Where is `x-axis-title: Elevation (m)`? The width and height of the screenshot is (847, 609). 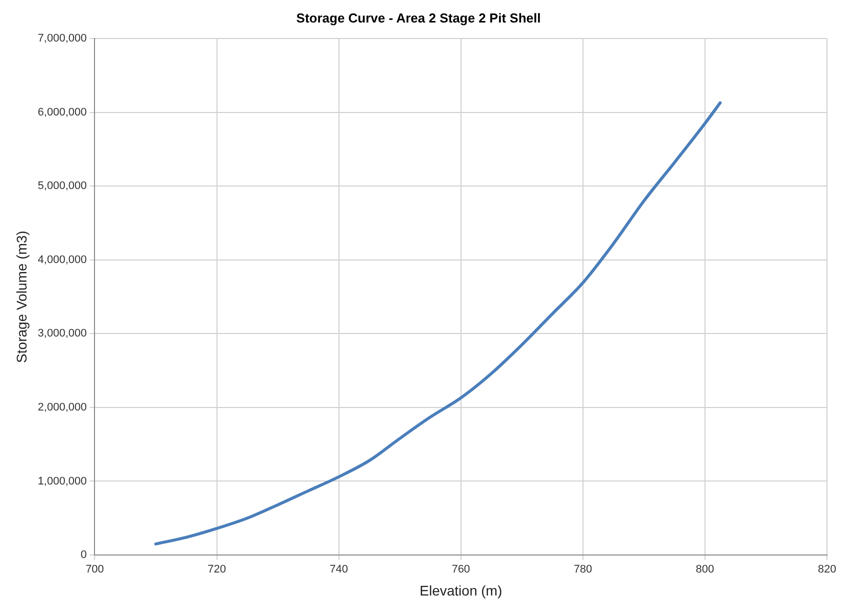 x-axis-title: Elevation (m) is located at coordinates (461, 590).